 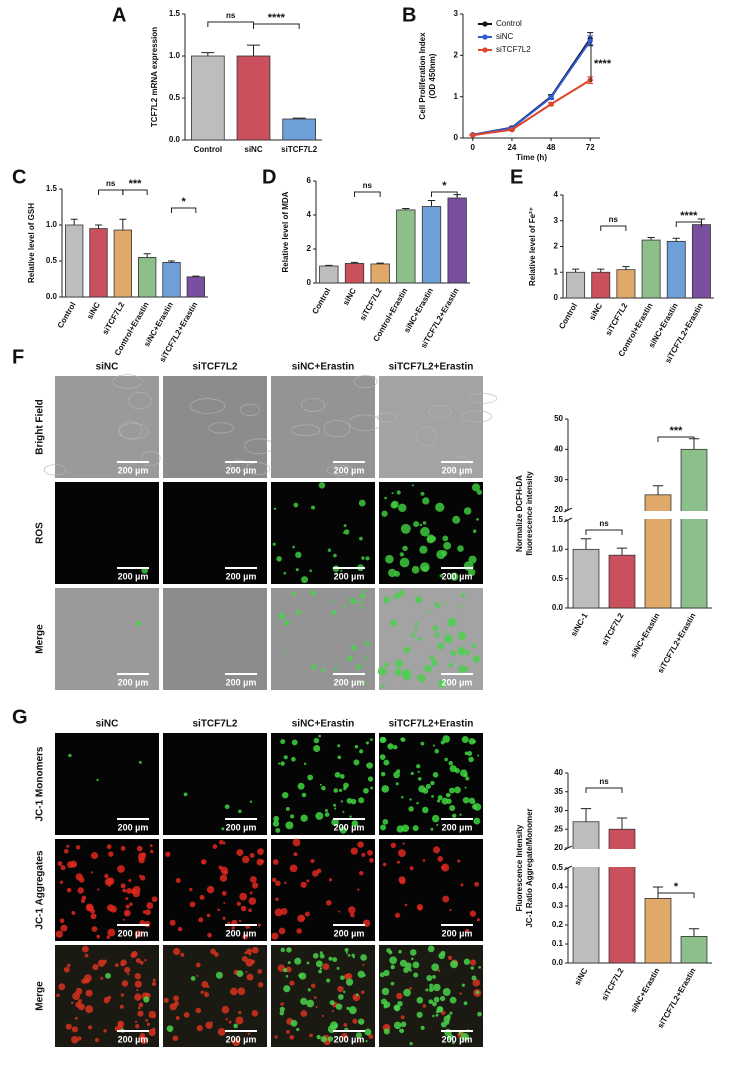 I want to click on y-tick-label: 0.1, so click(x=558, y=943).